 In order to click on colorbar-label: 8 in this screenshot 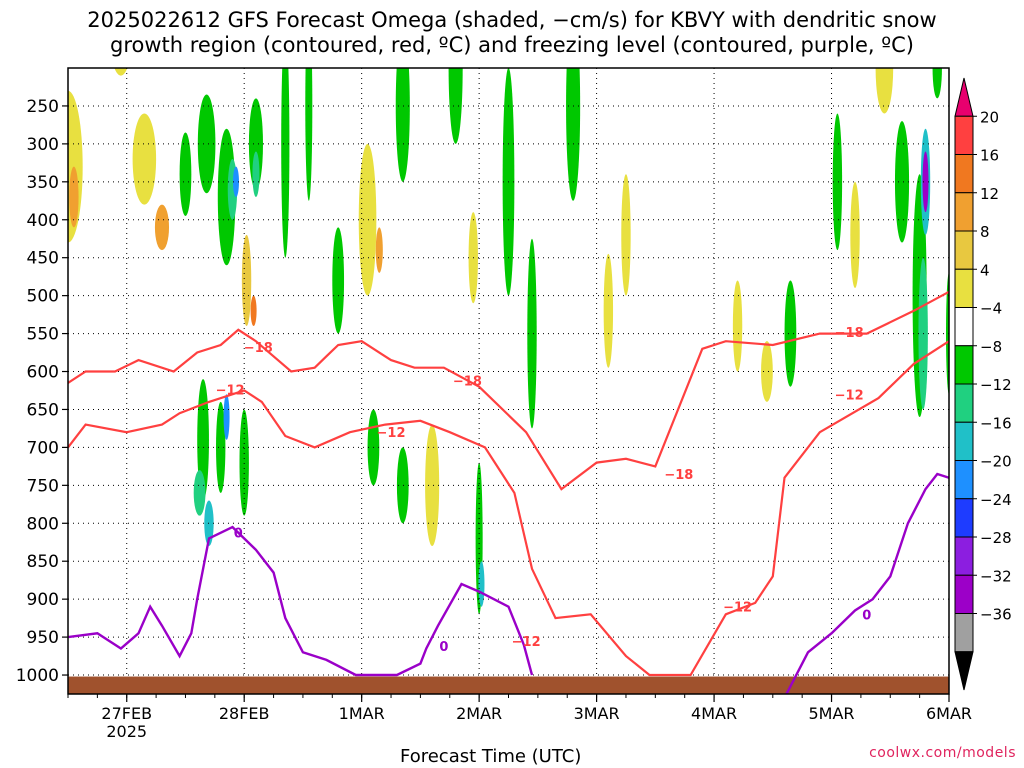, I will do `click(985, 232)`.